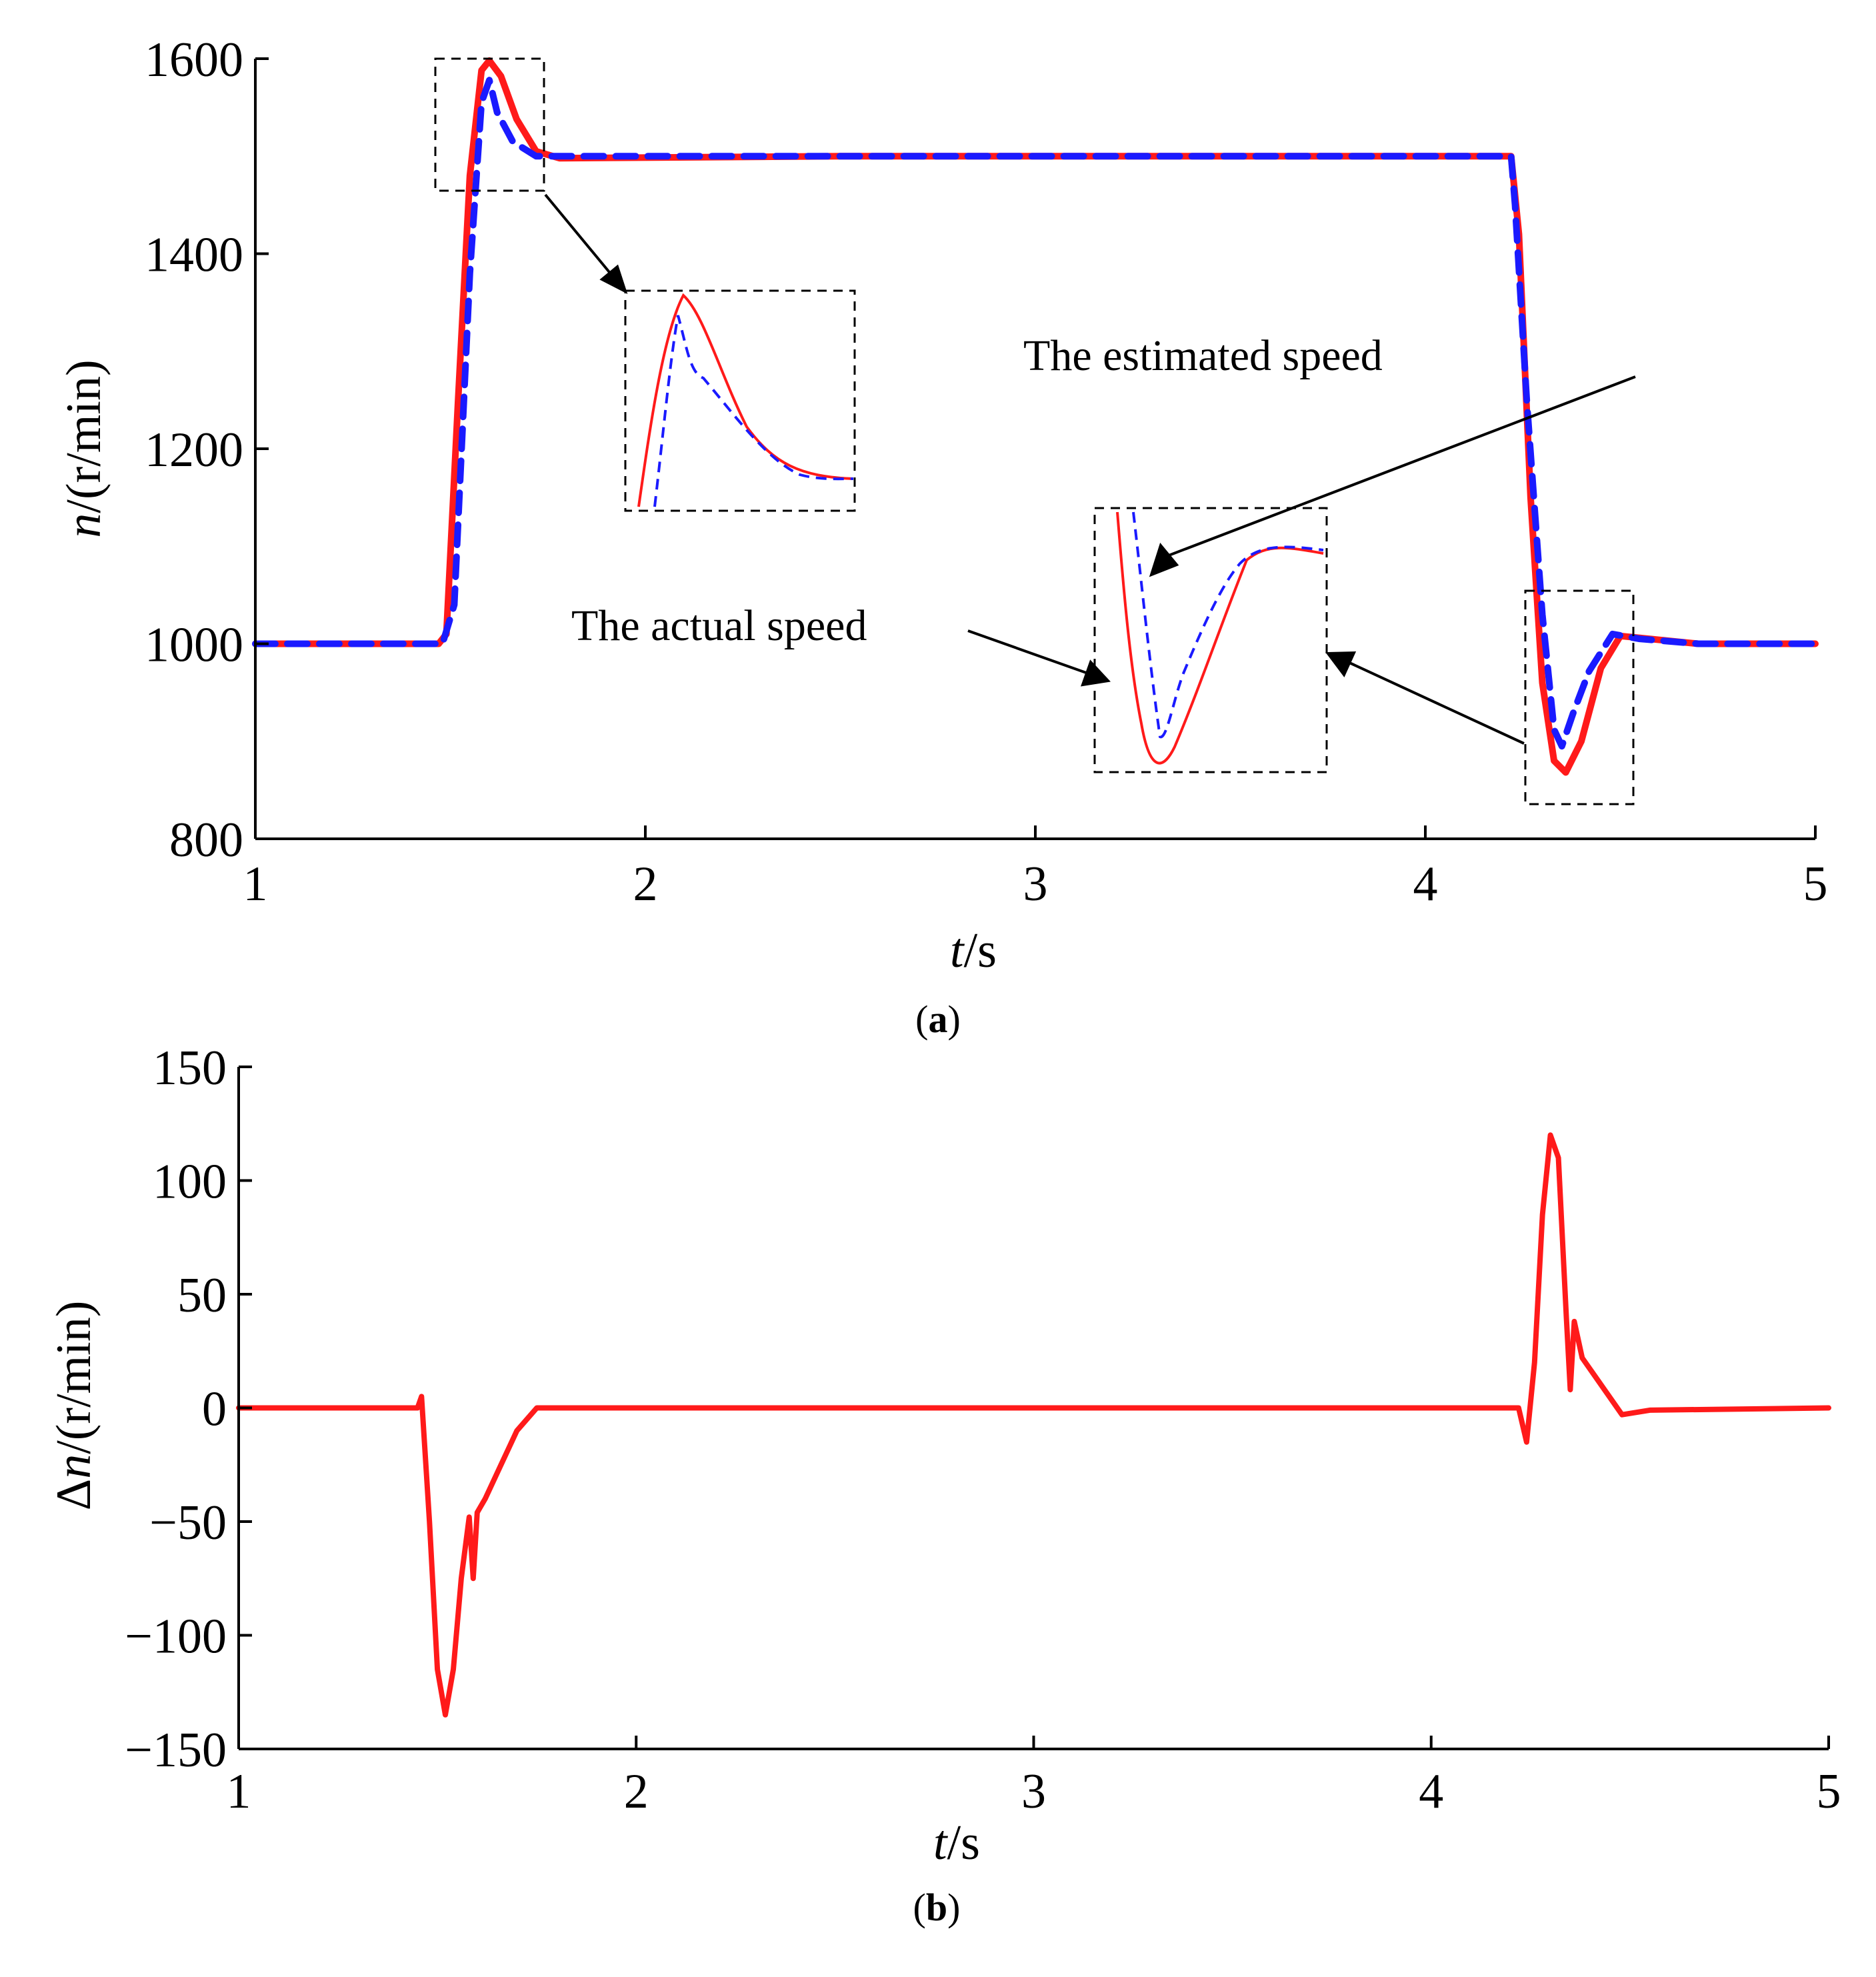 The height and width of the screenshot is (1977, 1876). I want to click on chart-a-y-tick-label: 800, so click(206, 840).